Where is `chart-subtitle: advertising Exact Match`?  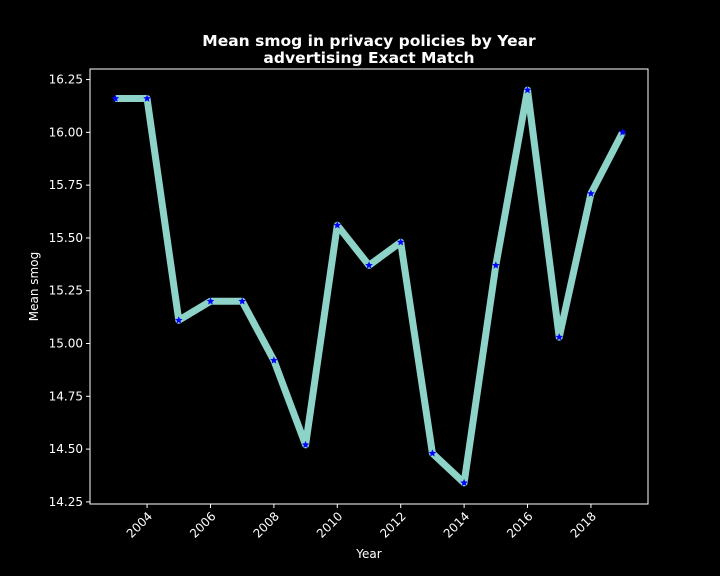 chart-subtitle: advertising Exact Match is located at coordinates (368, 58).